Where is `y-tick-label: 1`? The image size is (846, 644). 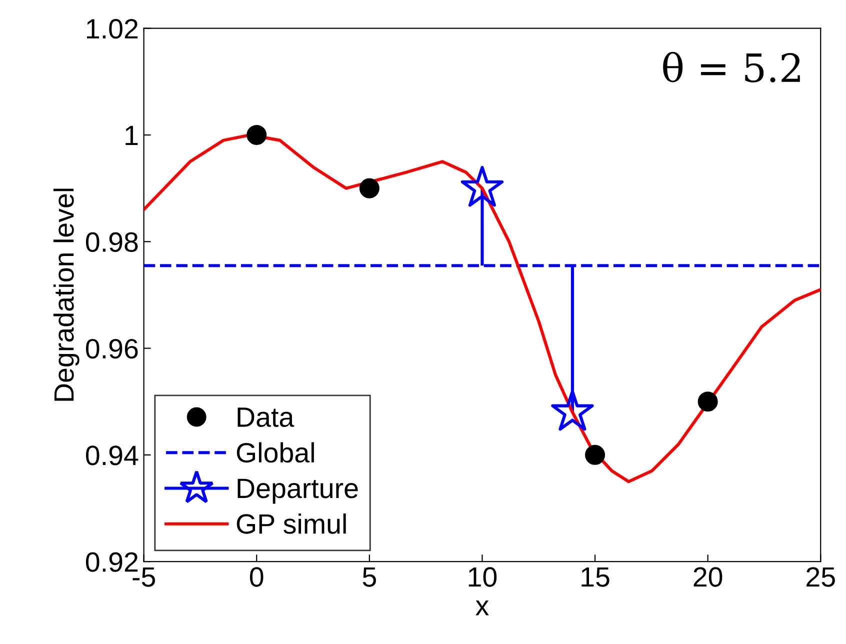
y-tick-label: 1 is located at coordinates (132, 136).